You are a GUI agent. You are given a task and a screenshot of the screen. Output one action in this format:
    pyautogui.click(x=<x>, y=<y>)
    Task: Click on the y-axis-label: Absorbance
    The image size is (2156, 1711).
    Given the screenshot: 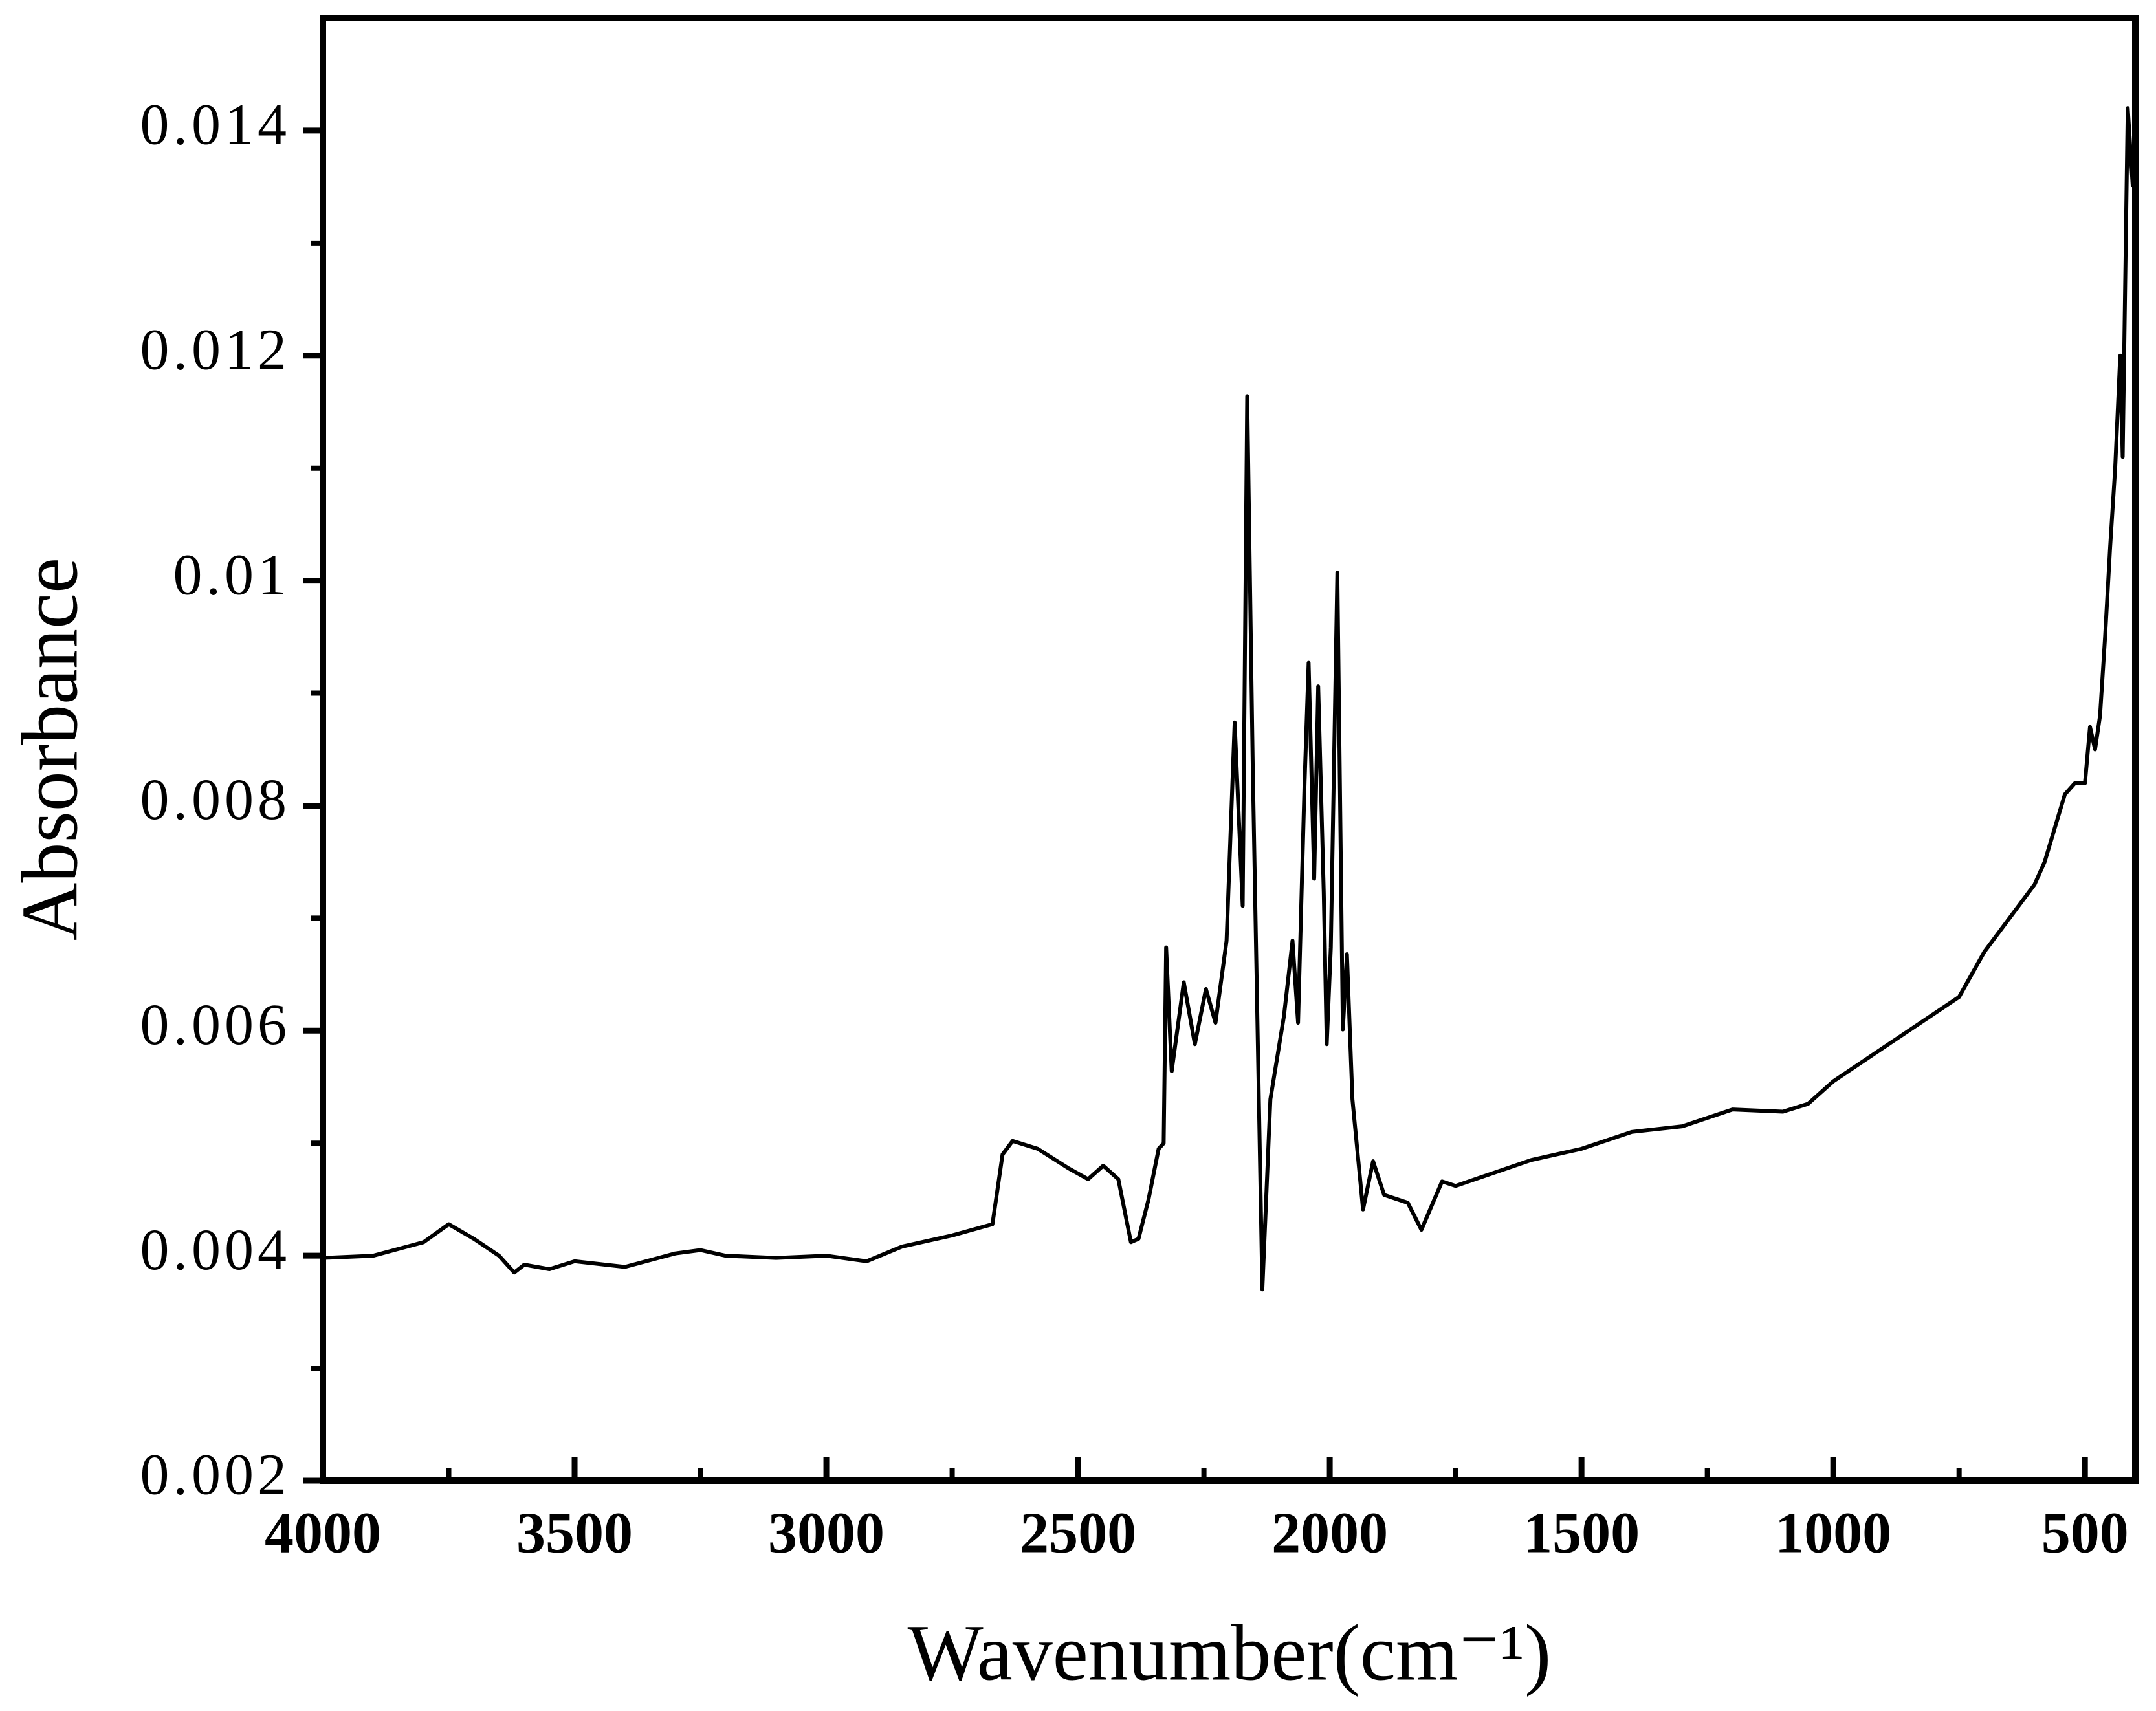 What is the action you would take?
    pyautogui.click(x=49, y=749)
    